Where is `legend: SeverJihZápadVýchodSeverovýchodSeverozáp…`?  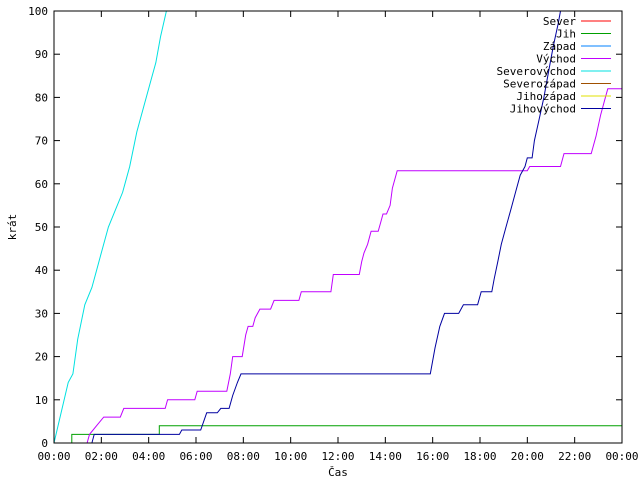
legend: SeverJihZápadVýchodSeverovýchodSeverozáp… is located at coordinates (554, 65).